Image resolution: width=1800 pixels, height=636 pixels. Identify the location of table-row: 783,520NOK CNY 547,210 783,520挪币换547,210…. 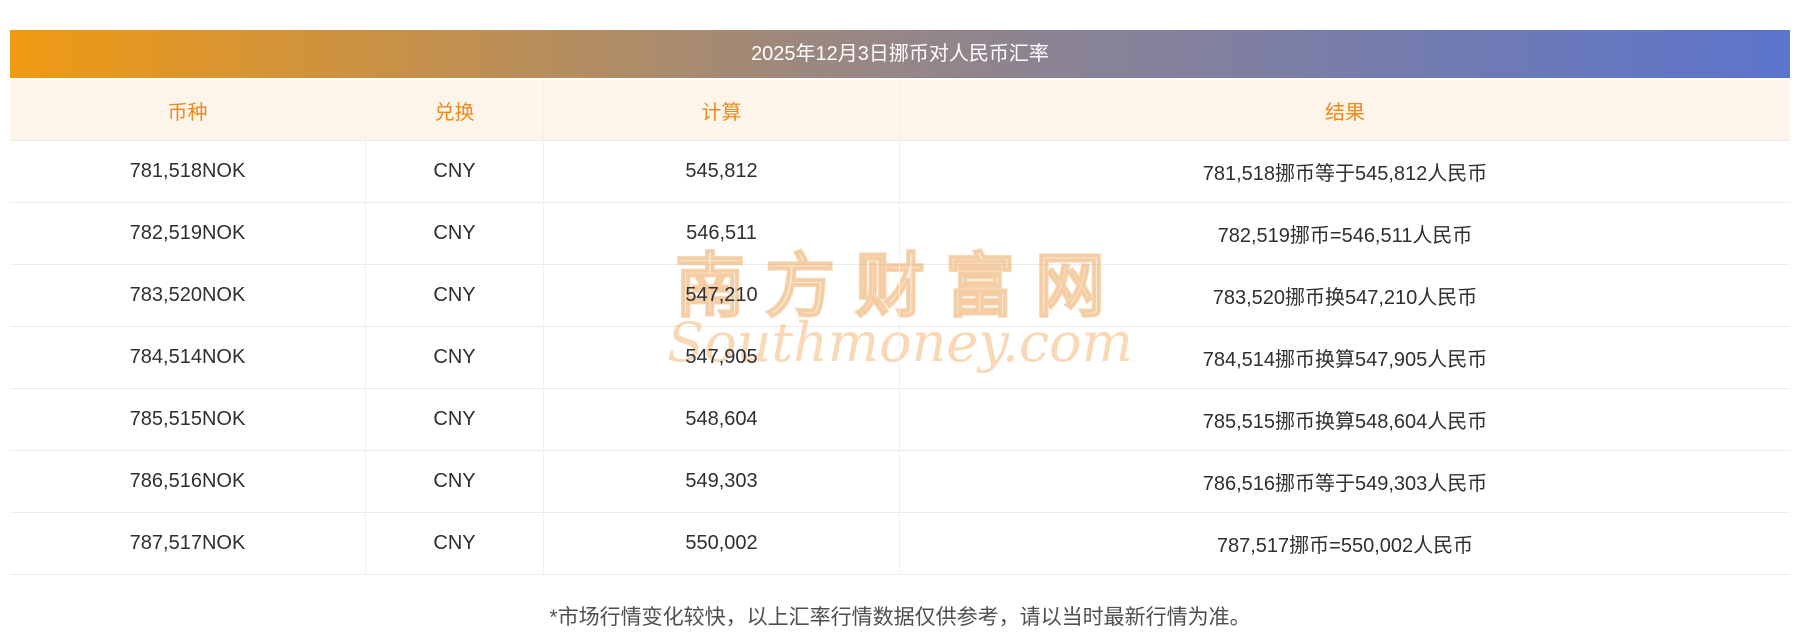
(900, 296).